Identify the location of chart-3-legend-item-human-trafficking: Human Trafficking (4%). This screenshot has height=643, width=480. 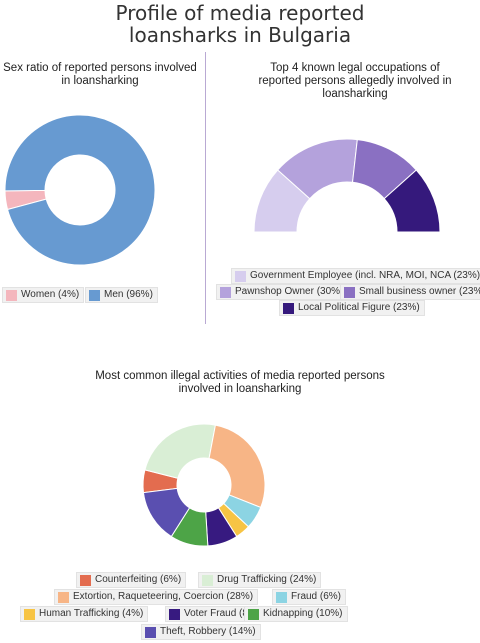
(84, 614).